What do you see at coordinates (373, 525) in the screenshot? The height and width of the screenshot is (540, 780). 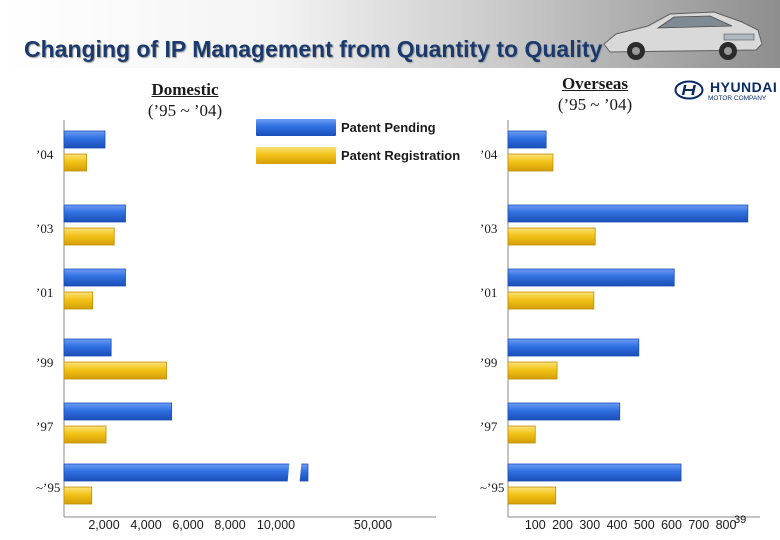 I see `domestic-x-tick-label: 50,000` at bounding box center [373, 525].